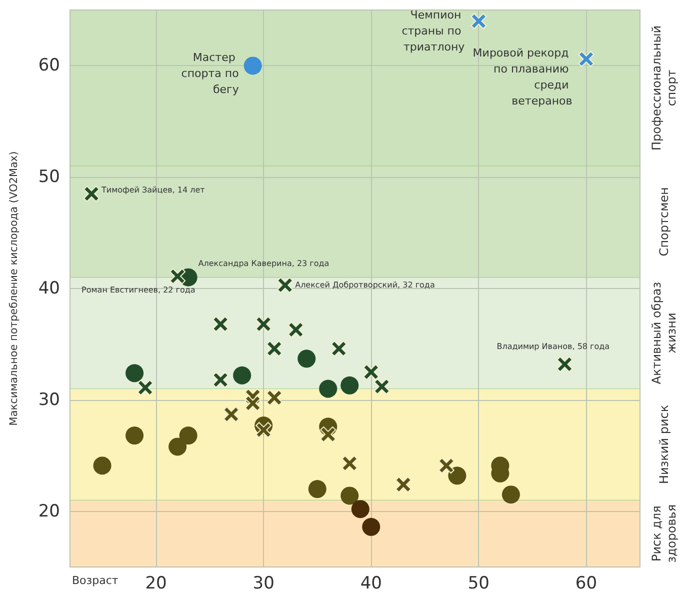  I want to click on annotation: Мастер спорта по бегу, so click(210, 73).